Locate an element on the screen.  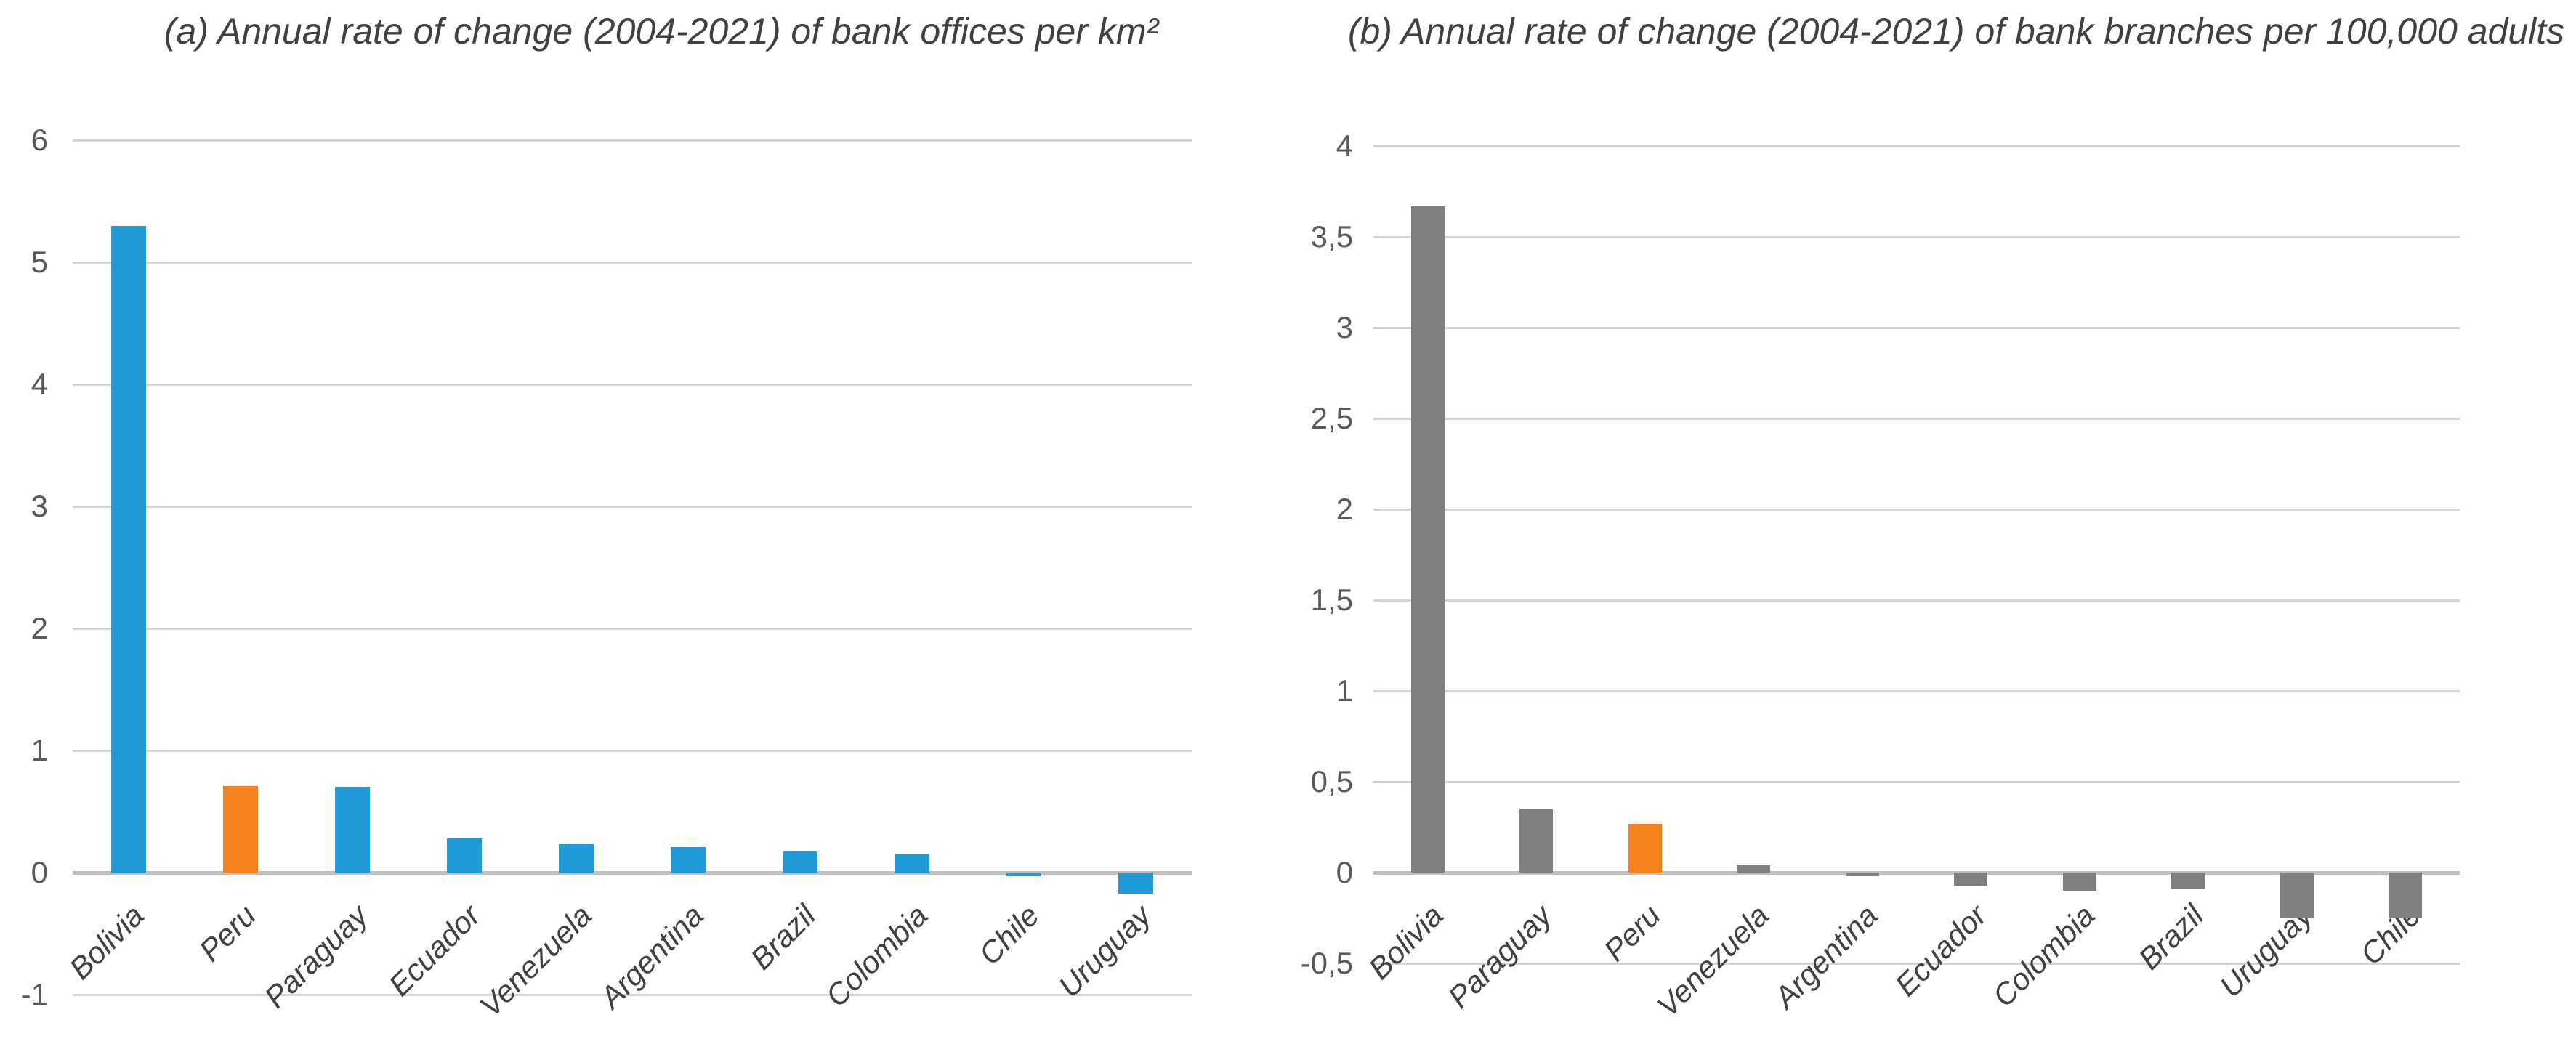
y-tick-label: 0,5 is located at coordinates (1331, 781).